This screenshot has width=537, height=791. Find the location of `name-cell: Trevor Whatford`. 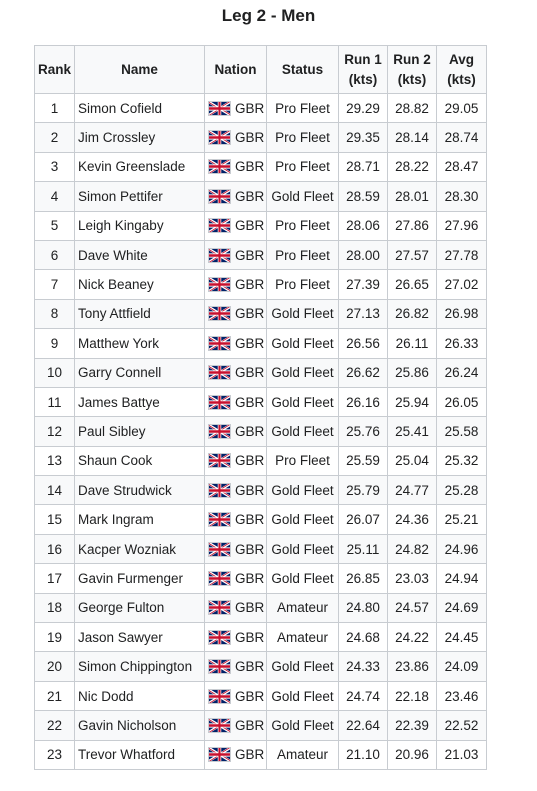

name-cell: Trevor Whatford is located at coordinates (139, 754).